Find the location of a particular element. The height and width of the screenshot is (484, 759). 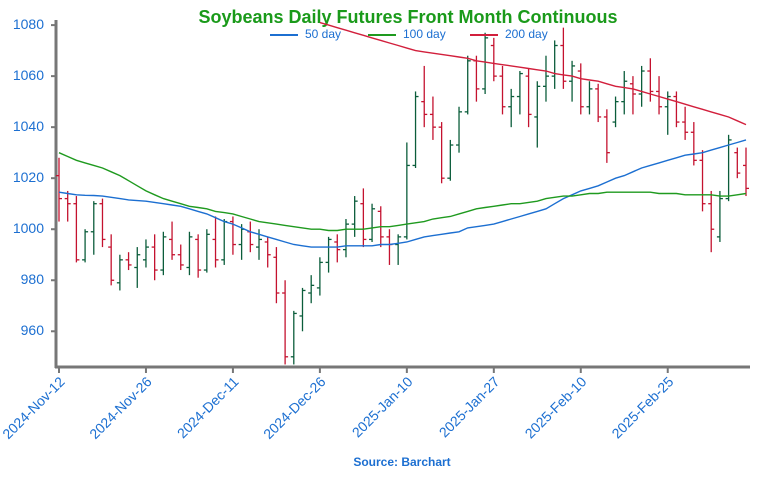

x-tick-label: 2025-Feb-25 is located at coordinates (642, 407).